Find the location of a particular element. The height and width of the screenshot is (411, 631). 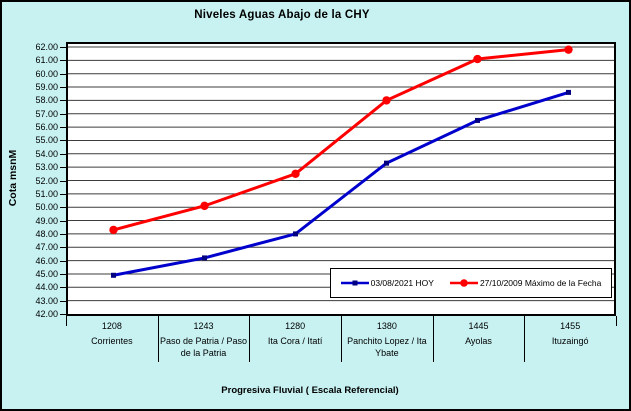

y-tick-label: 62.00 is located at coordinates (46, 47).